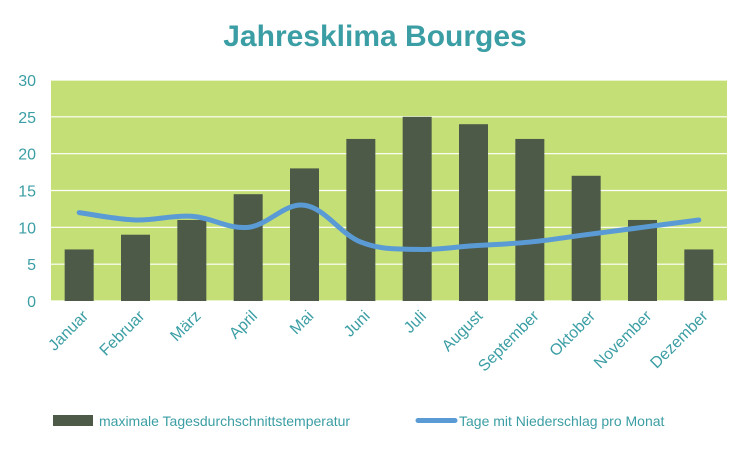 The width and height of the screenshot is (750, 450). I want to click on x-tick-label: Dezember, so click(679, 339).